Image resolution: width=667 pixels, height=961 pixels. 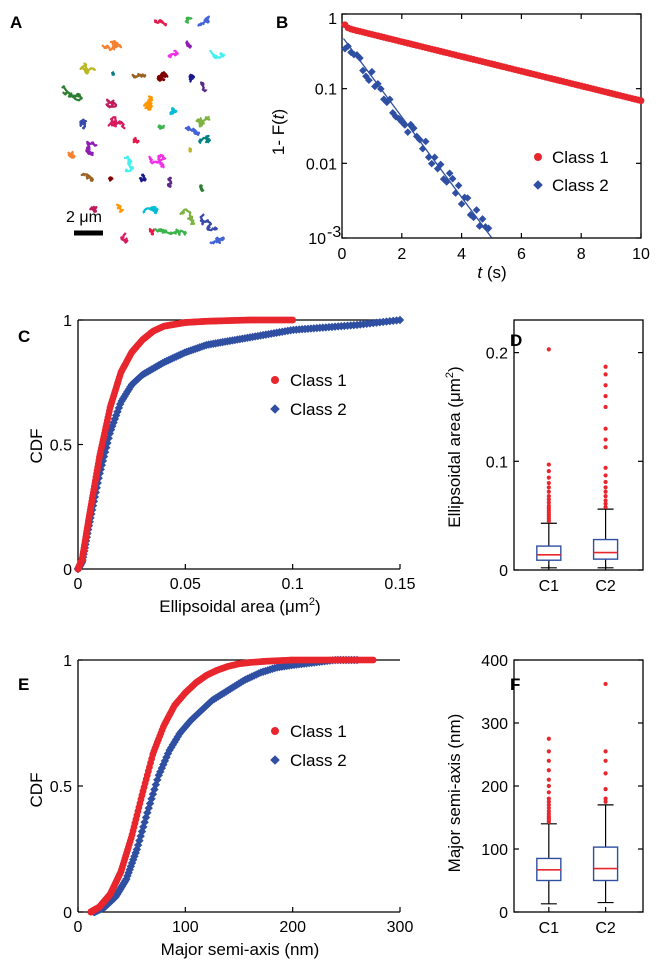 I want to click on x-axis-label-c-end: ), so click(x=318, y=606).